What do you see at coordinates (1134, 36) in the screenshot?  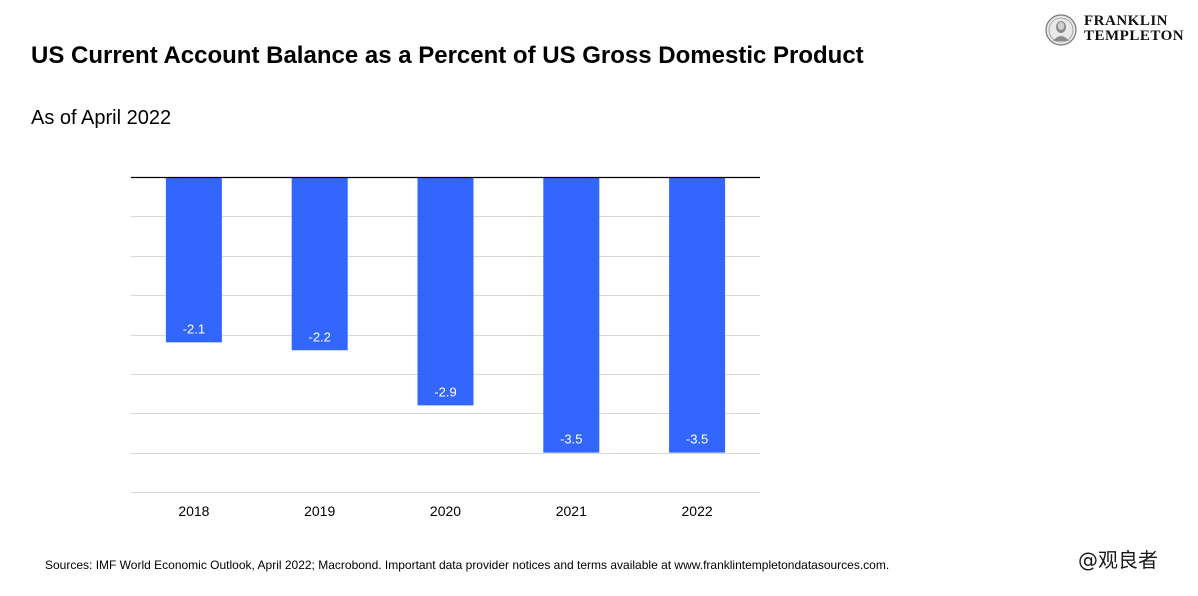 I see `brand-line-2: TEMPLETON` at bounding box center [1134, 36].